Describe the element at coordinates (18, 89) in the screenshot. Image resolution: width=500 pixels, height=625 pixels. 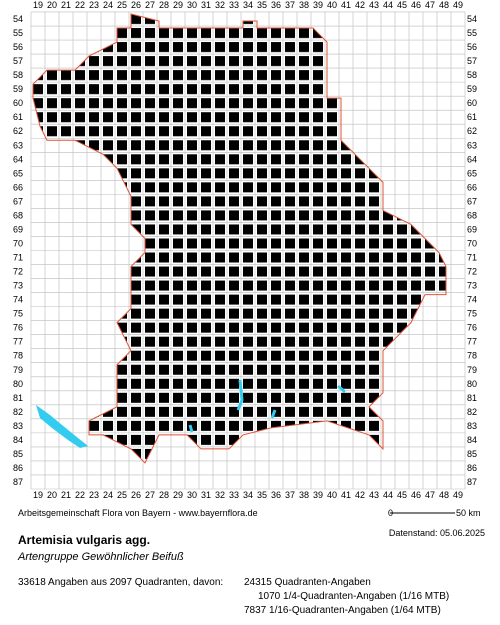
I see `row-label: 59` at that location.